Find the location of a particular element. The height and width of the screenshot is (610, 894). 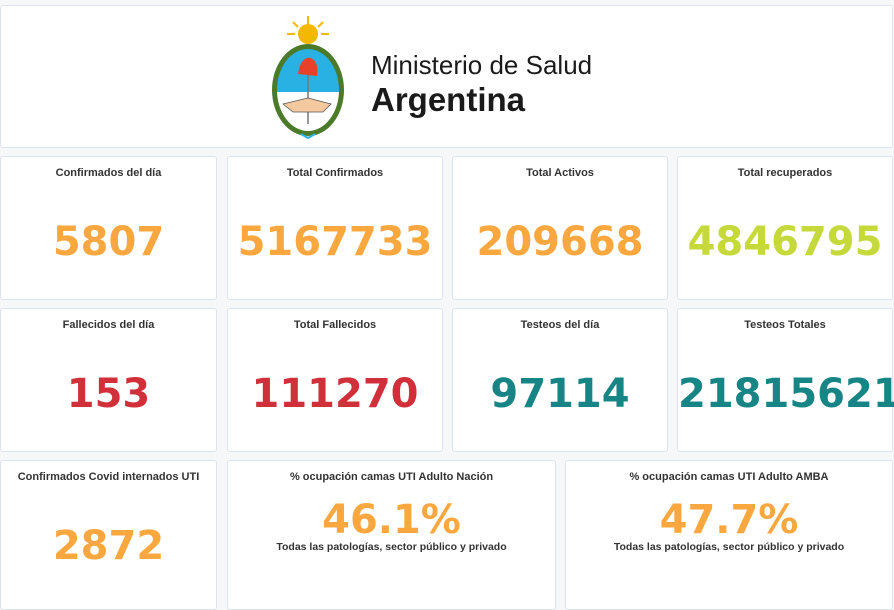

card-value: 4846795 is located at coordinates (785, 242).